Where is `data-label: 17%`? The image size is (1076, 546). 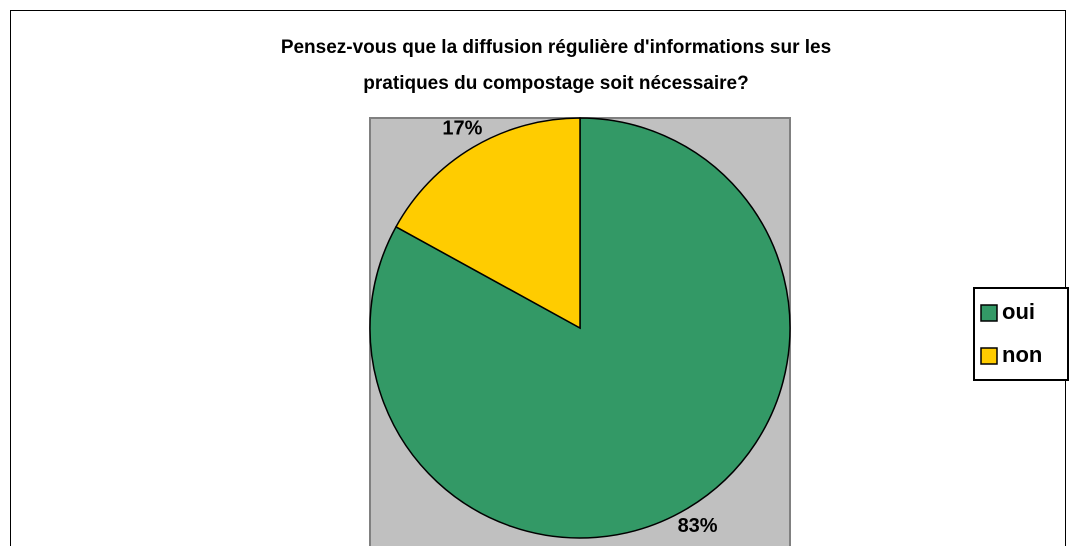
data-label: 17% is located at coordinates (462, 128).